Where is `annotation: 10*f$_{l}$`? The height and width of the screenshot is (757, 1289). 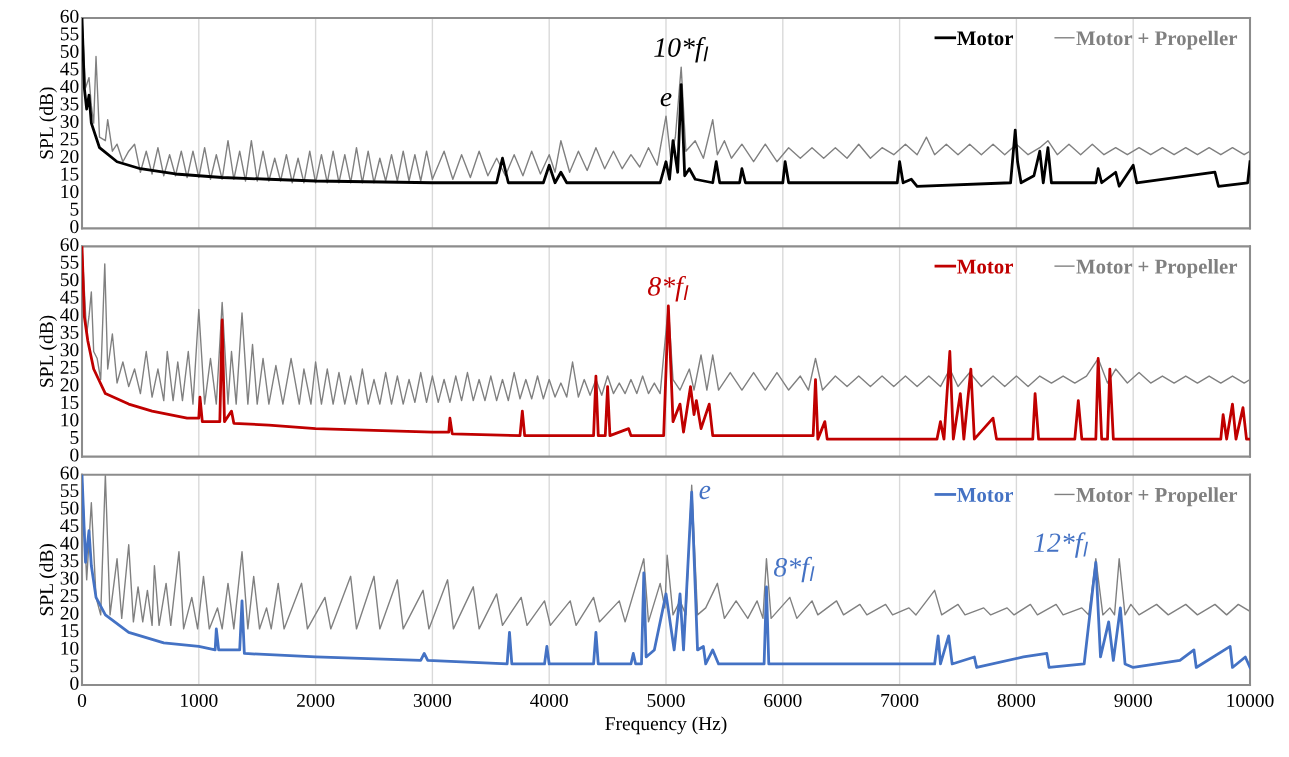 annotation: 10*f$_{l}$ is located at coordinates (681, 50).